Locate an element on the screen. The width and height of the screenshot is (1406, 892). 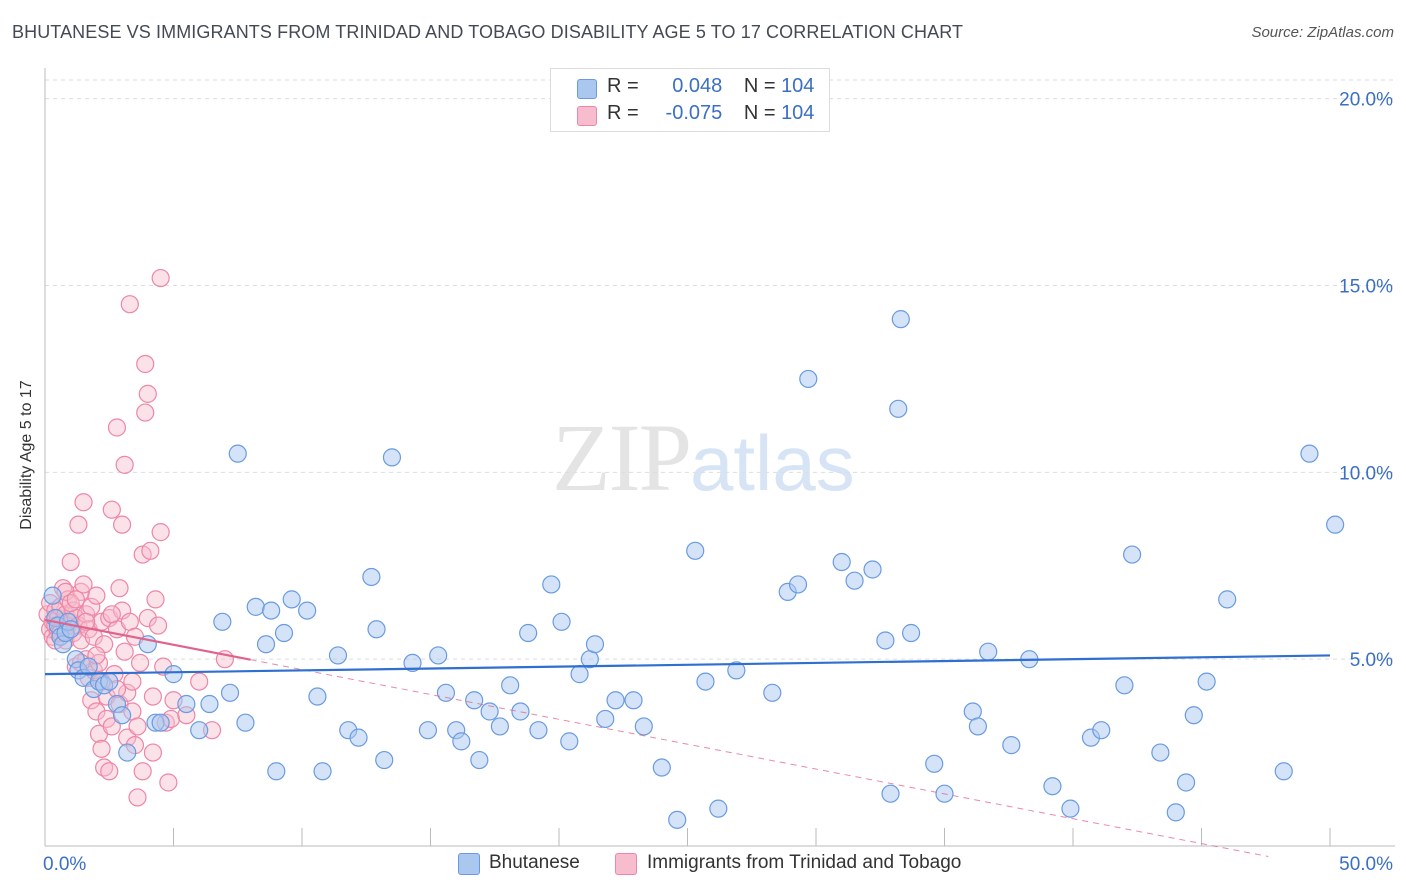
legend-r-value: -0.075 is located at coordinates (694, 113).